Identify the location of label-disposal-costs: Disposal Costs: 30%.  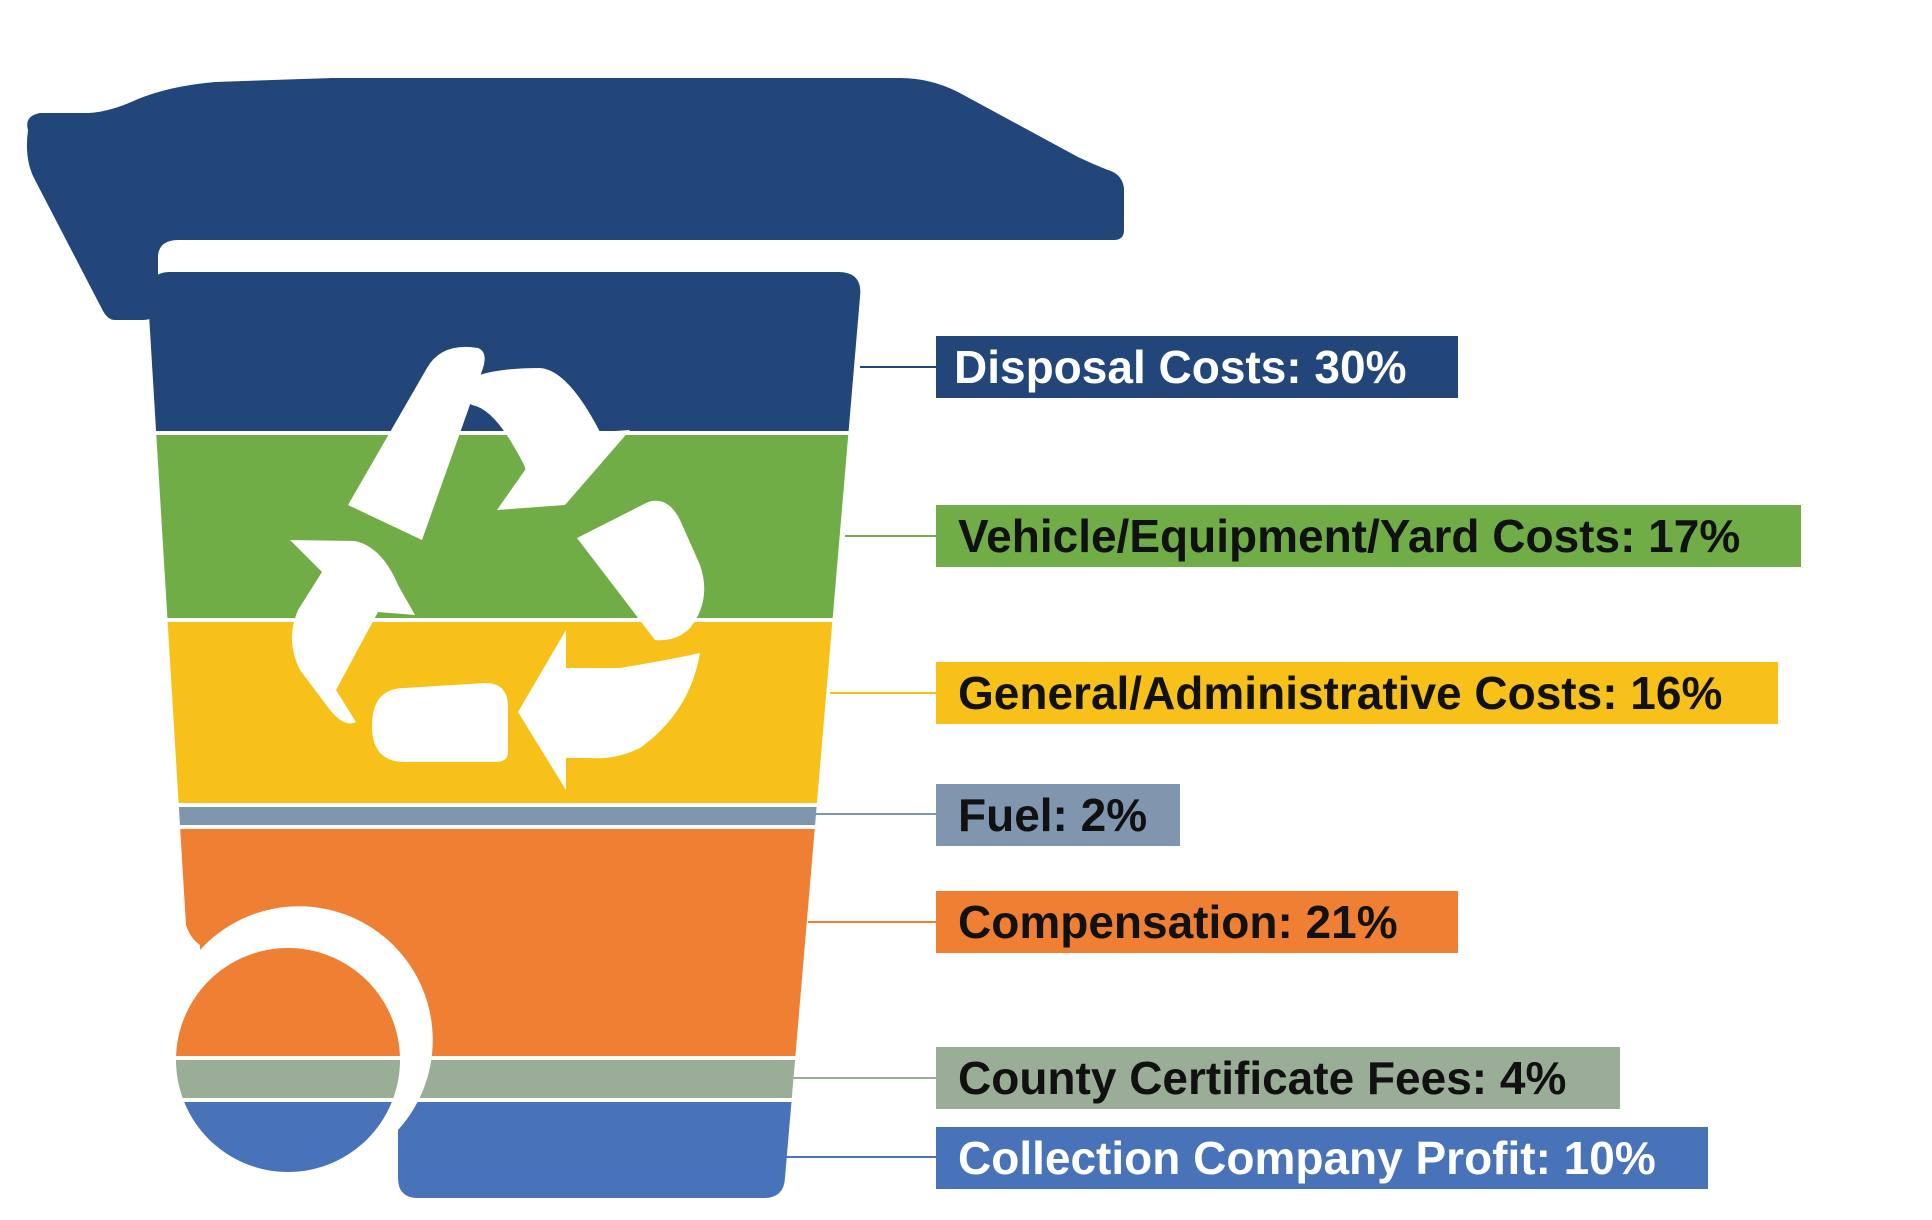
(1197, 367).